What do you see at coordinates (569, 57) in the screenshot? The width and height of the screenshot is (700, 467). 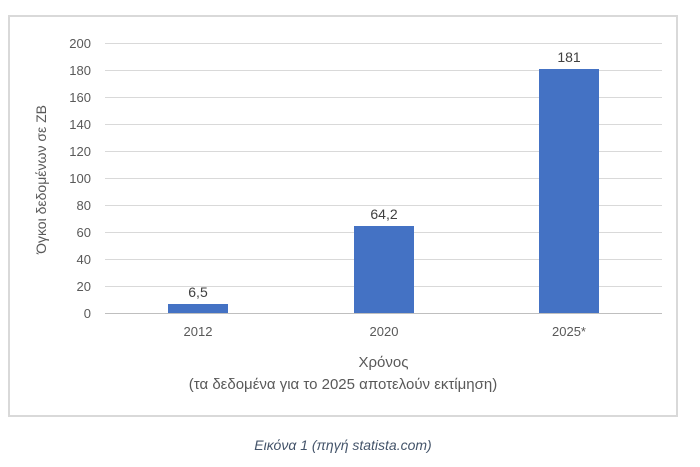 I see `bar-value-label: 181` at bounding box center [569, 57].